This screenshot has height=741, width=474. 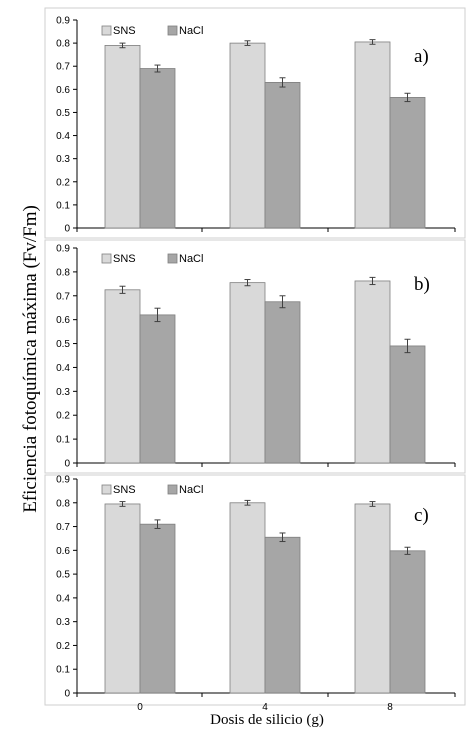 What do you see at coordinates (421, 515) in the screenshot?
I see `panel-letter: c)` at bounding box center [421, 515].